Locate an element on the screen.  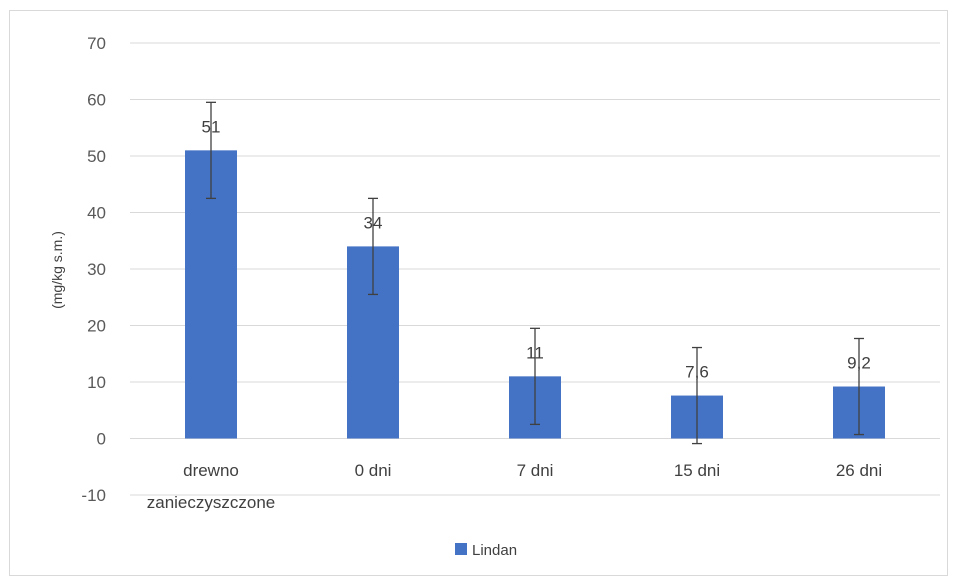
y-tick-label: 40 is located at coordinates (96, 213).